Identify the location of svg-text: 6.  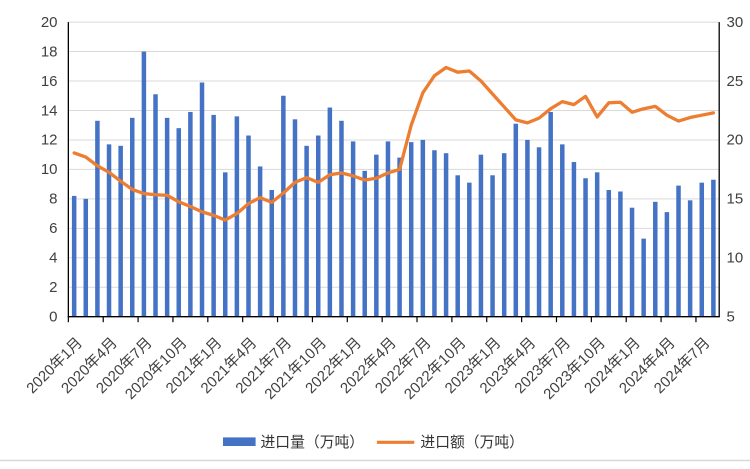
(53, 228).